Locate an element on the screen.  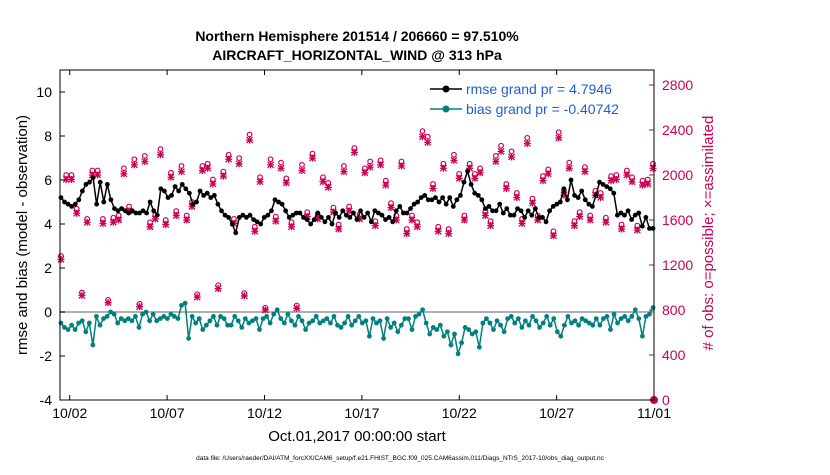
y-axis-label-right: # of obs: o=possible; ×=assimilated is located at coordinates (708, 233).